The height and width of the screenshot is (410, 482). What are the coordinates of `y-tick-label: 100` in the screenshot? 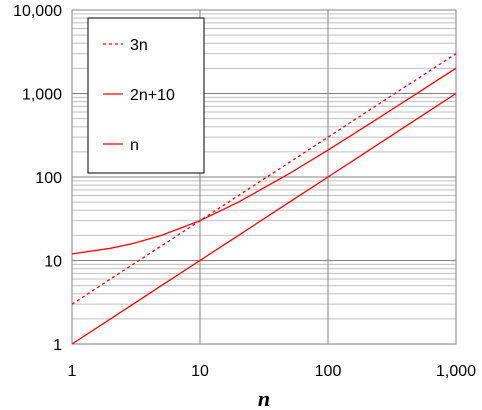 It's located at (48, 178).